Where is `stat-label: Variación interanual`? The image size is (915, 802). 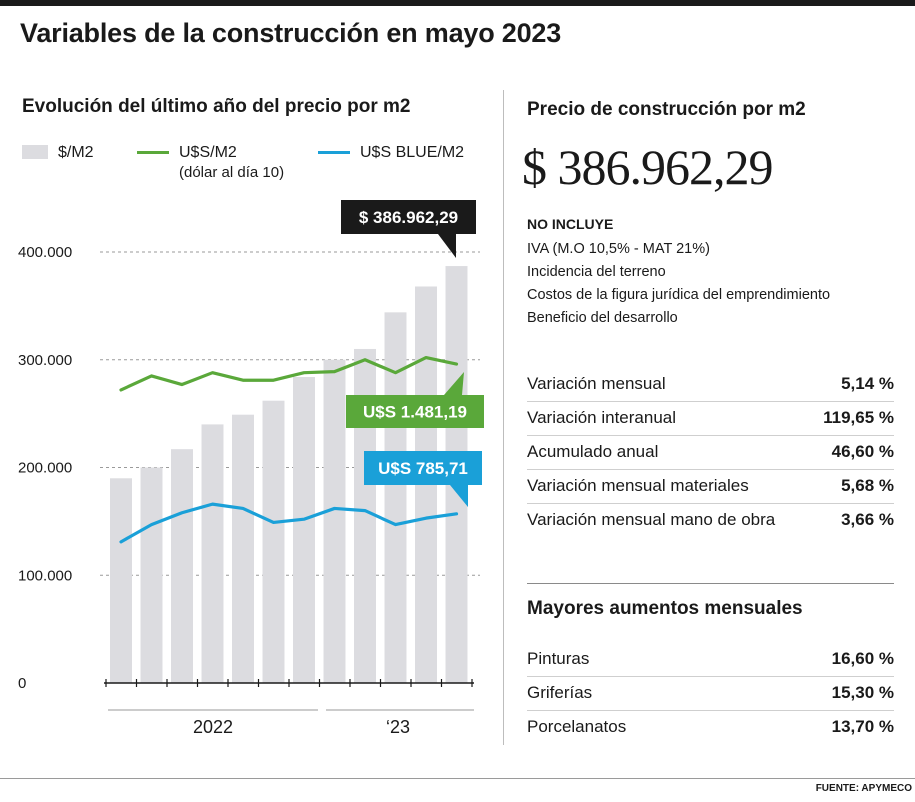
stat-label: Variación interanual is located at coordinates (601, 417).